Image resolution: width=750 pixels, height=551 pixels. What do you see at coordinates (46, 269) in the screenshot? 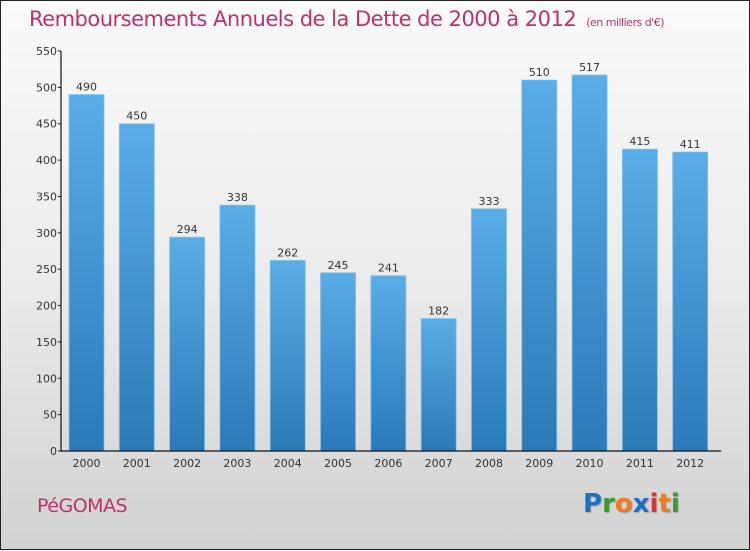
I see `y-tick-label-250: 250` at bounding box center [46, 269].